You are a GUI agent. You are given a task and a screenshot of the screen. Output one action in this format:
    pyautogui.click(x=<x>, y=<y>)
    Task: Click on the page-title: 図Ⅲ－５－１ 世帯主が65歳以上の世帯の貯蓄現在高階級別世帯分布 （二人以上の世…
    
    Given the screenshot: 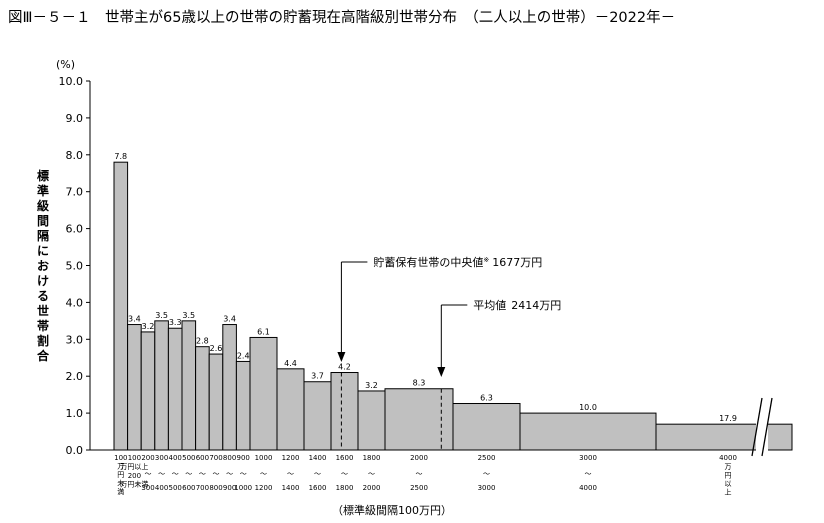 What is the action you would take?
    pyautogui.click(x=342, y=18)
    